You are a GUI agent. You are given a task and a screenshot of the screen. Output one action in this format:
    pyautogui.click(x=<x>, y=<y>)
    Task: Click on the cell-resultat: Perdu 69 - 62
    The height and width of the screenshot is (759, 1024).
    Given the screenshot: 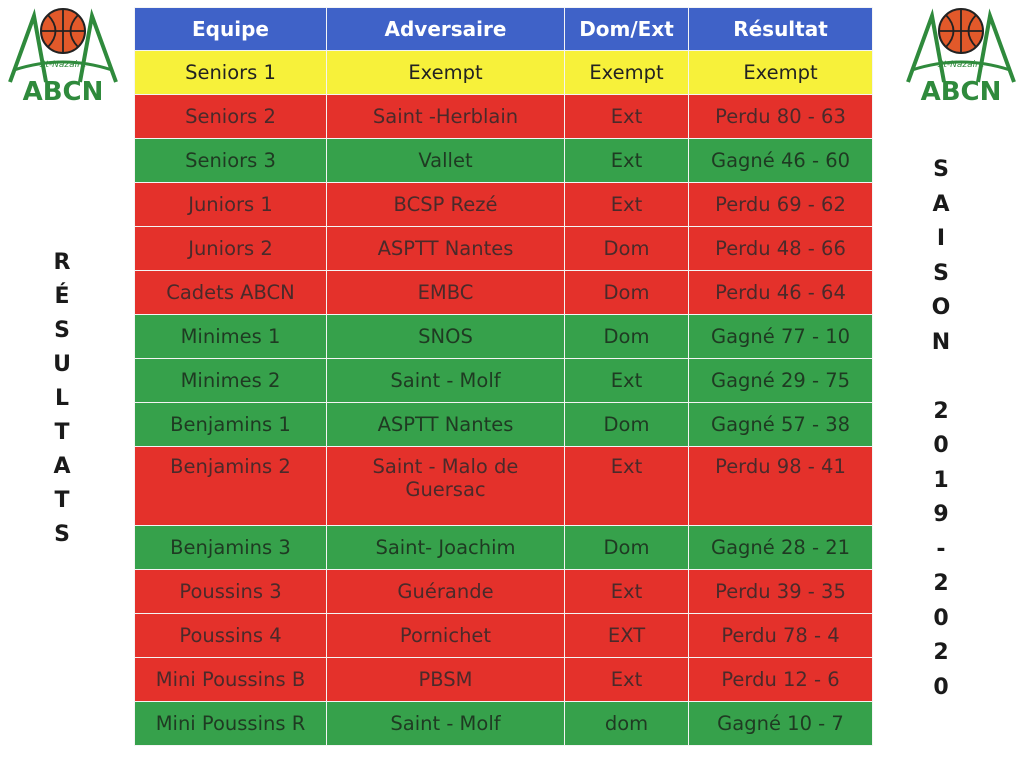 What is the action you would take?
    pyautogui.click(x=780, y=204)
    